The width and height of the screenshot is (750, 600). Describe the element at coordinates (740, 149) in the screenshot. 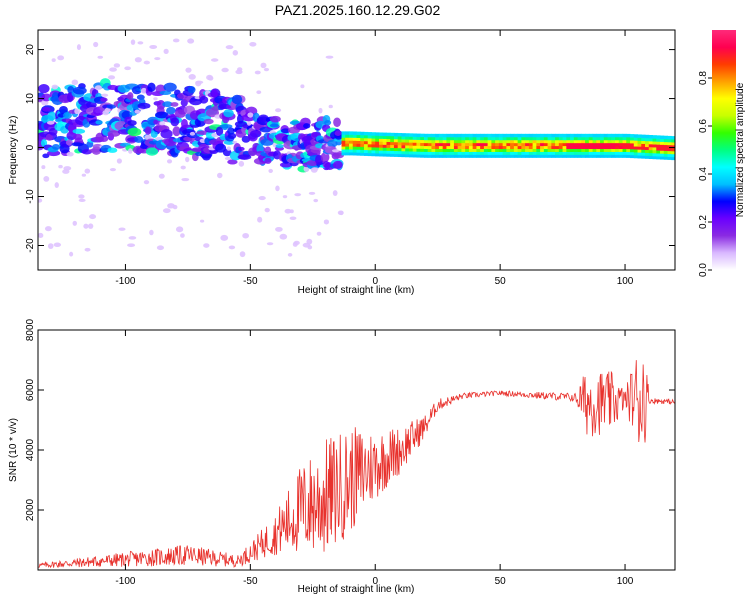

I see `colorbar-label: Normalized spectral amplitude` at that location.